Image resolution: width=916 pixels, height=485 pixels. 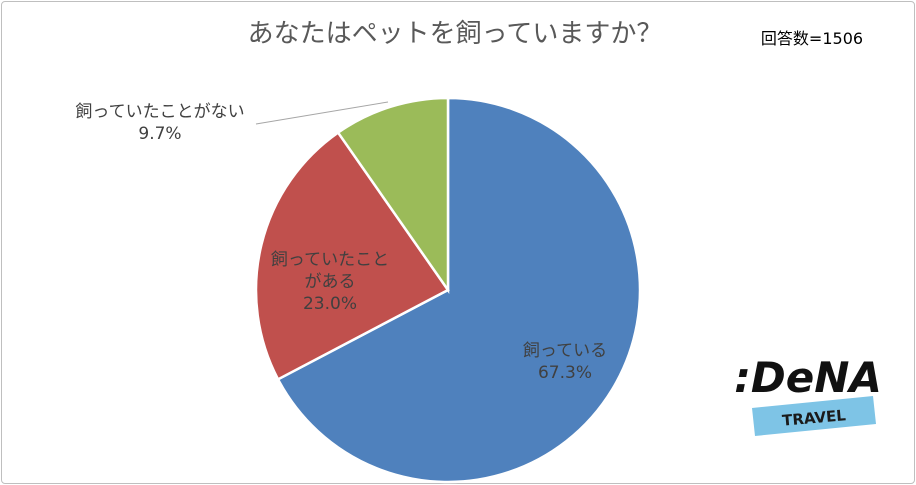 I want to click on category-label: 飼っていたことがない, so click(x=160, y=112).